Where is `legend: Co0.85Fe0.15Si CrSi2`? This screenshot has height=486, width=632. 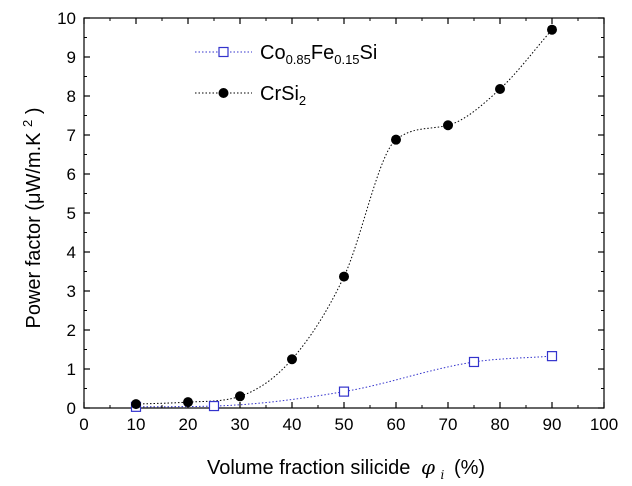 legend: Co0.85Fe0.15Si CrSi2 is located at coordinates (286, 75).